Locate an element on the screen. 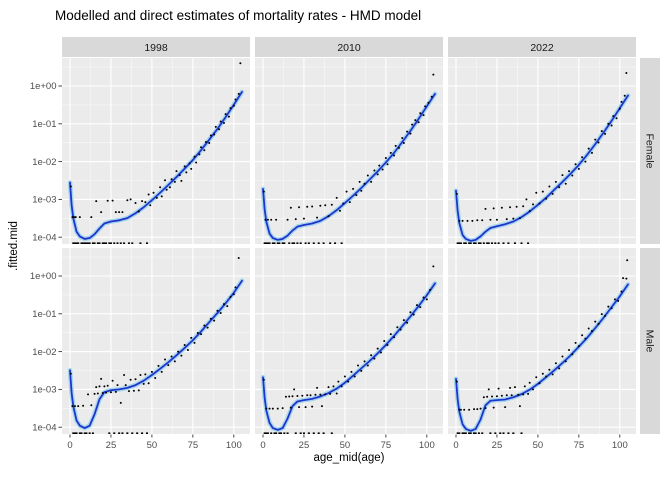  facet-strip-col is located at coordinates (156, 47).